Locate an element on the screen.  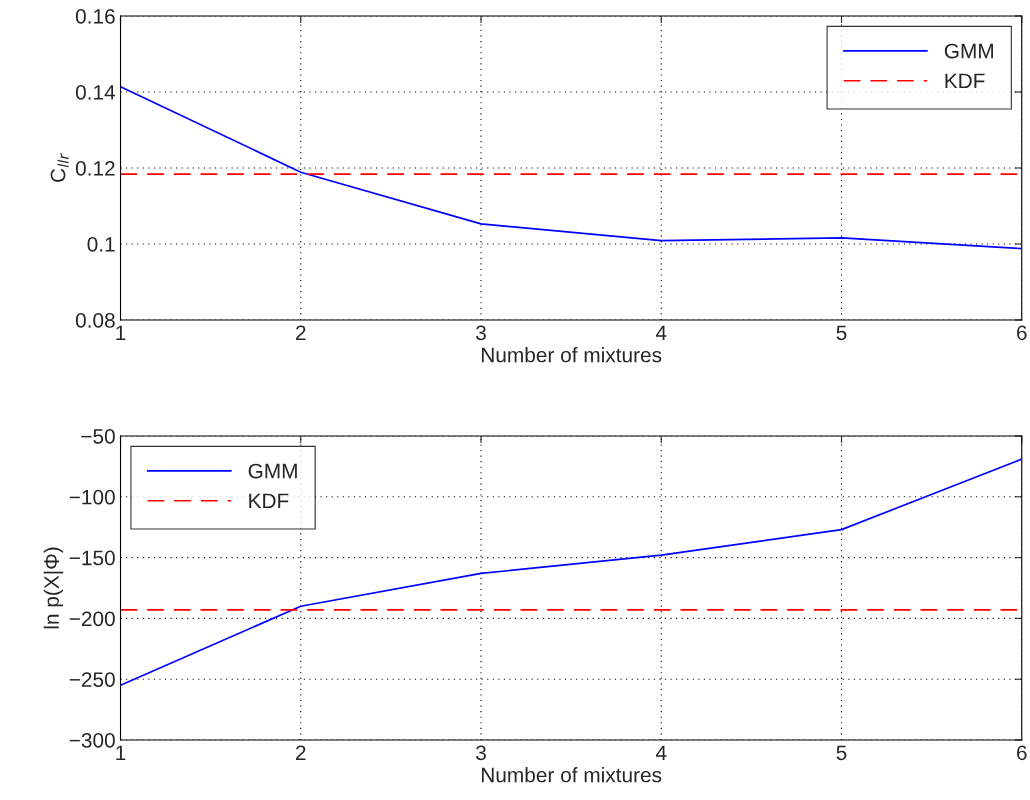
y-tick-label: 0.1 is located at coordinates (101, 244).